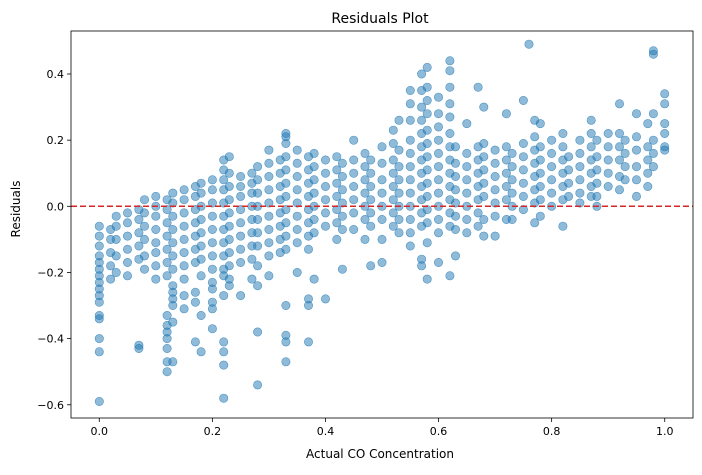 The image size is (702, 475). What do you see at coordinates (54, 240) in the screenshot?
I see `y-axis-ticks: −0.6 −0.4 −0.2 0.0 0.2 0.4` at bounding box center [54, 240].